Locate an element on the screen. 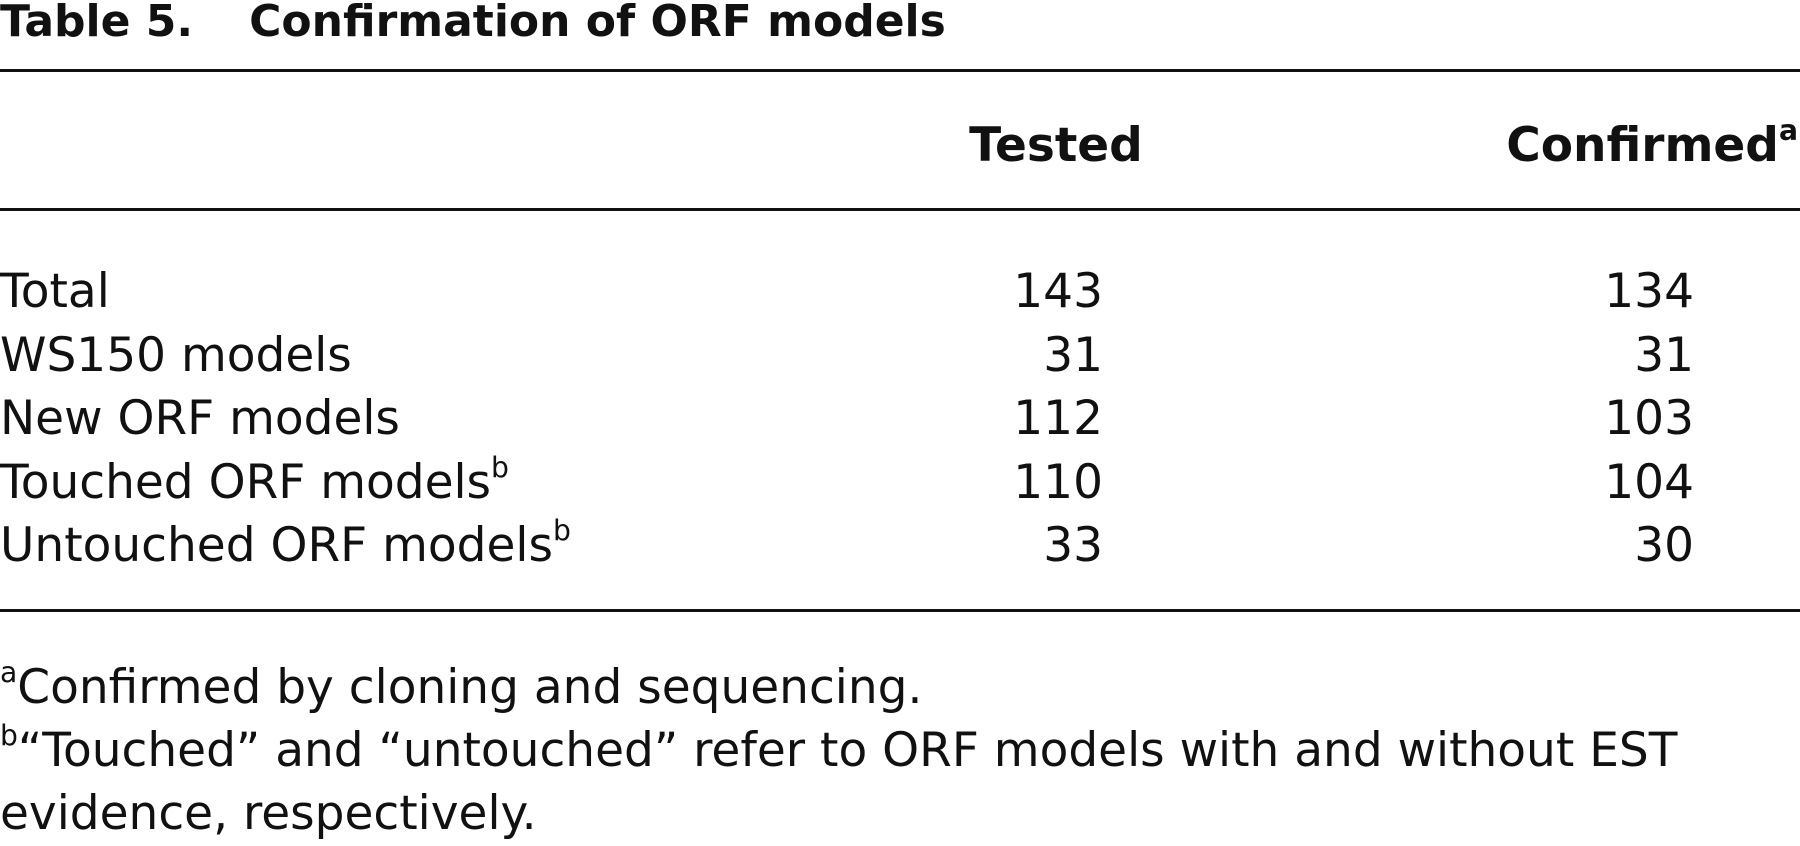 This screenshot has height=846, width=1800. bottom-rule is located at coordinates (900, 610).